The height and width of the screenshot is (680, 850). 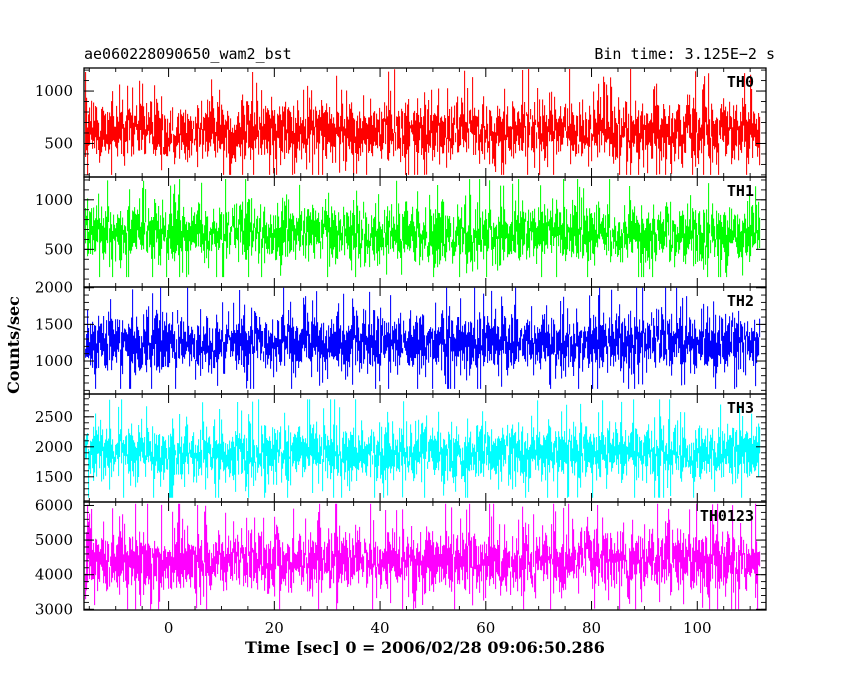 What do you see at coordinates (485, 628) in the screenshot?
I see `x-tick-label: 60` at bounding box center [485, 628].